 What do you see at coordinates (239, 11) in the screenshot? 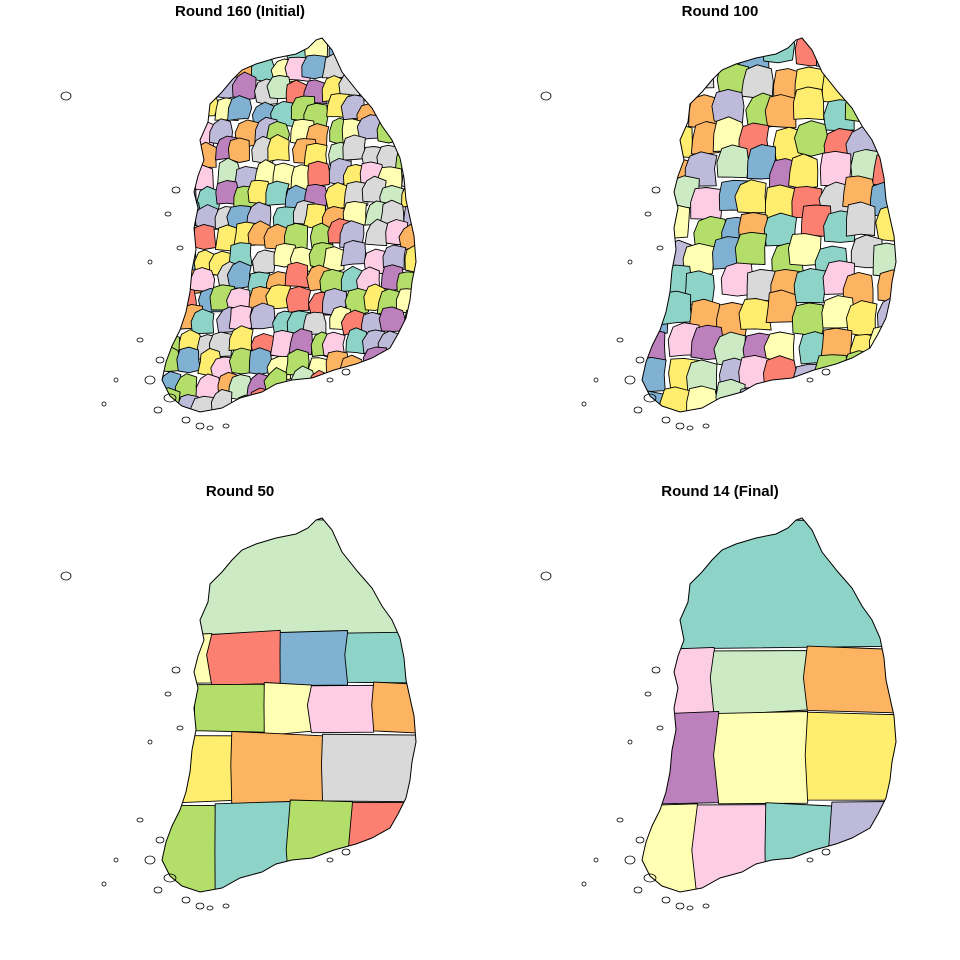
I see `panel-title: Round 160 (Initial)` at bounding box center [239, 11].